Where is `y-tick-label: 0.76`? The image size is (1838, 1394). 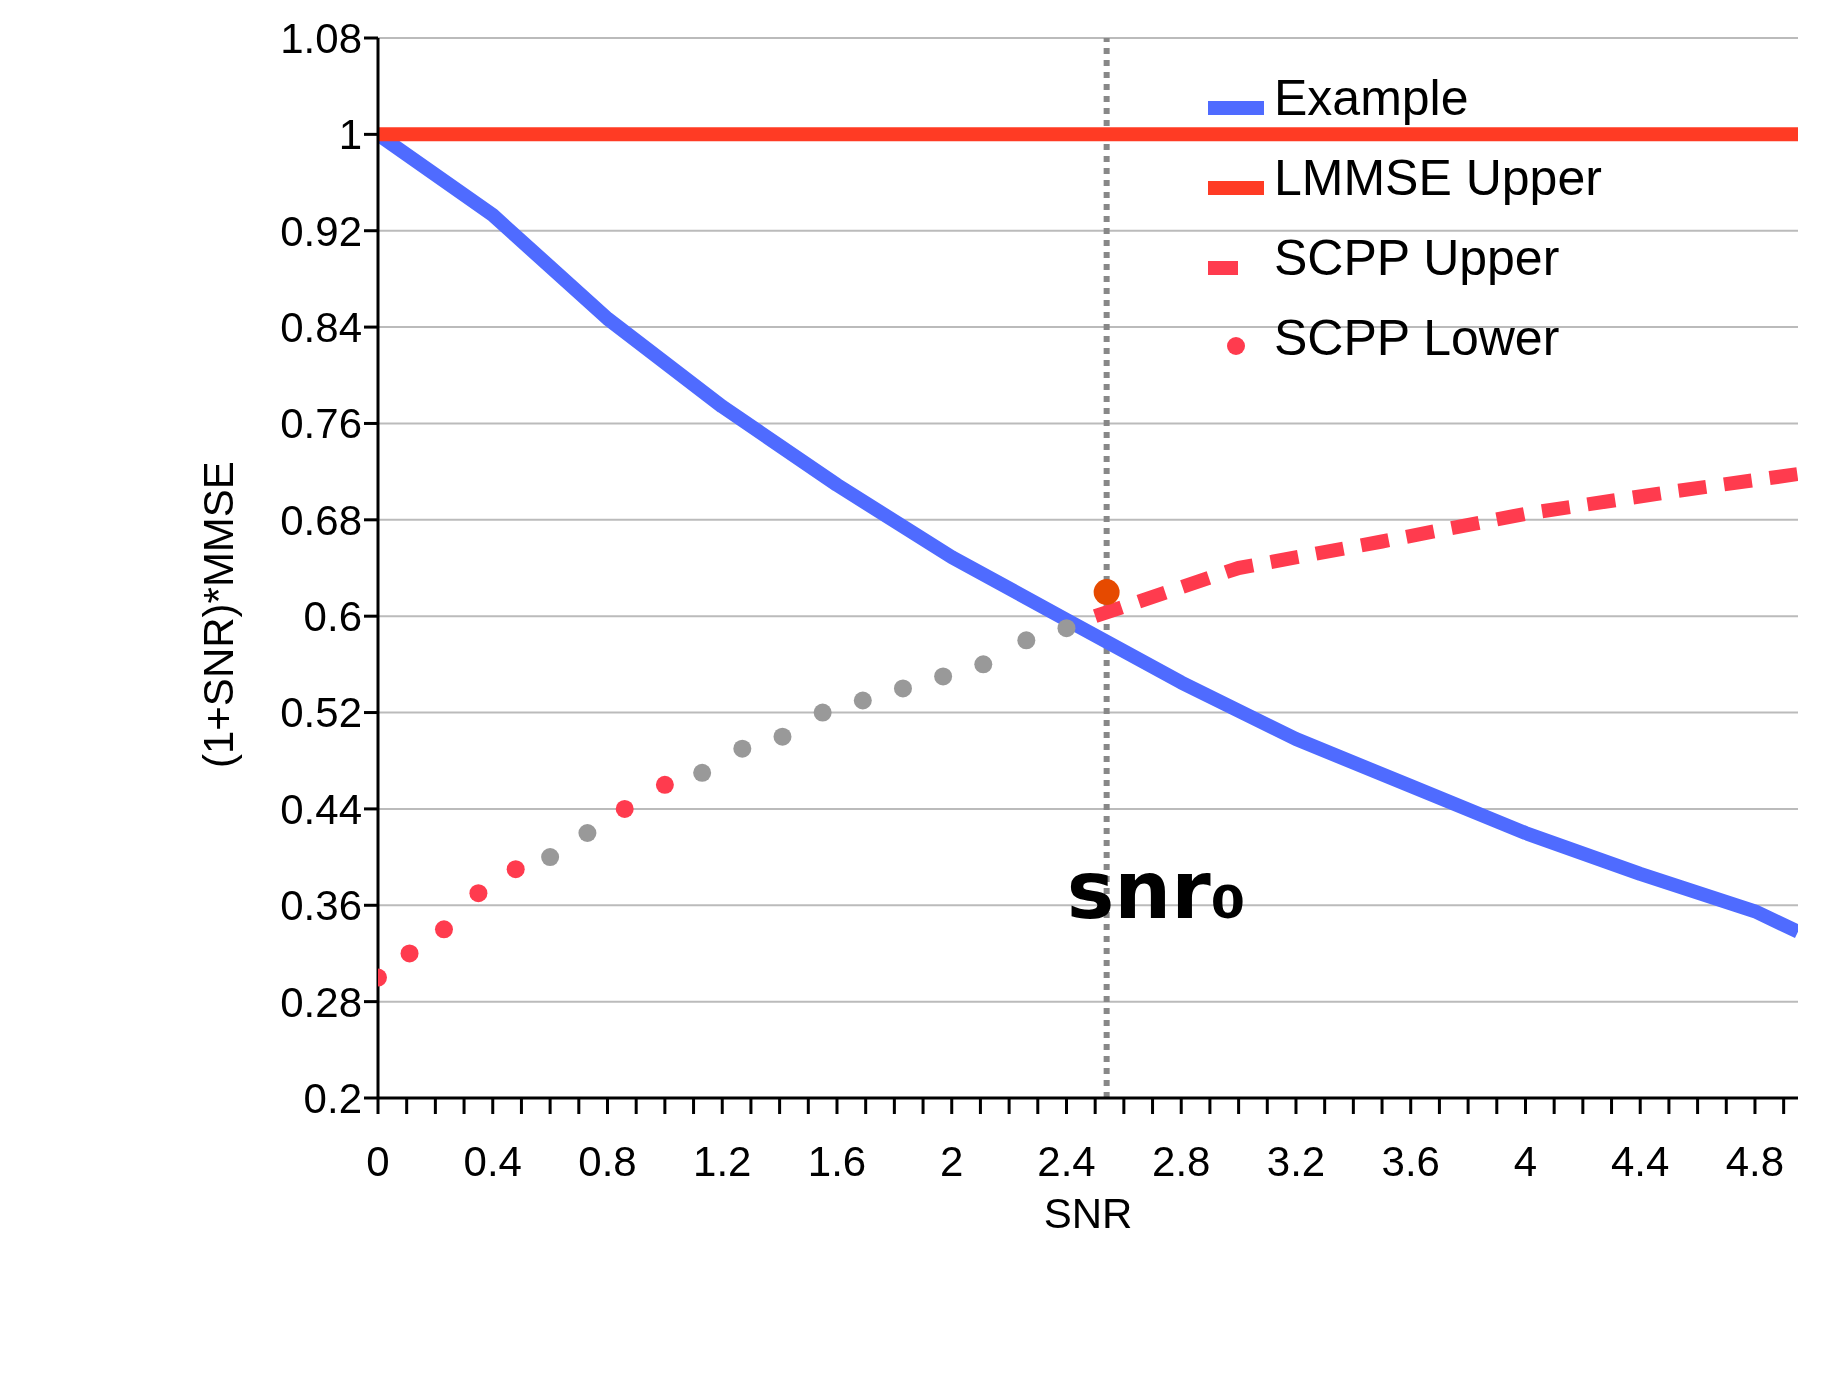 y-tick-label: 0.76 is located at coordinates (321, 424).